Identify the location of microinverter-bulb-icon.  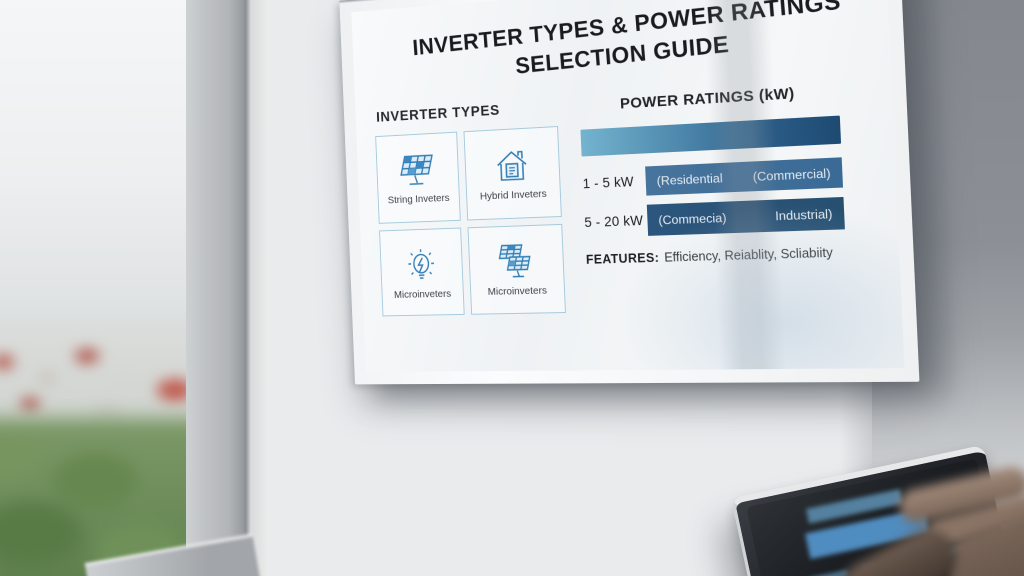
(421, 264).